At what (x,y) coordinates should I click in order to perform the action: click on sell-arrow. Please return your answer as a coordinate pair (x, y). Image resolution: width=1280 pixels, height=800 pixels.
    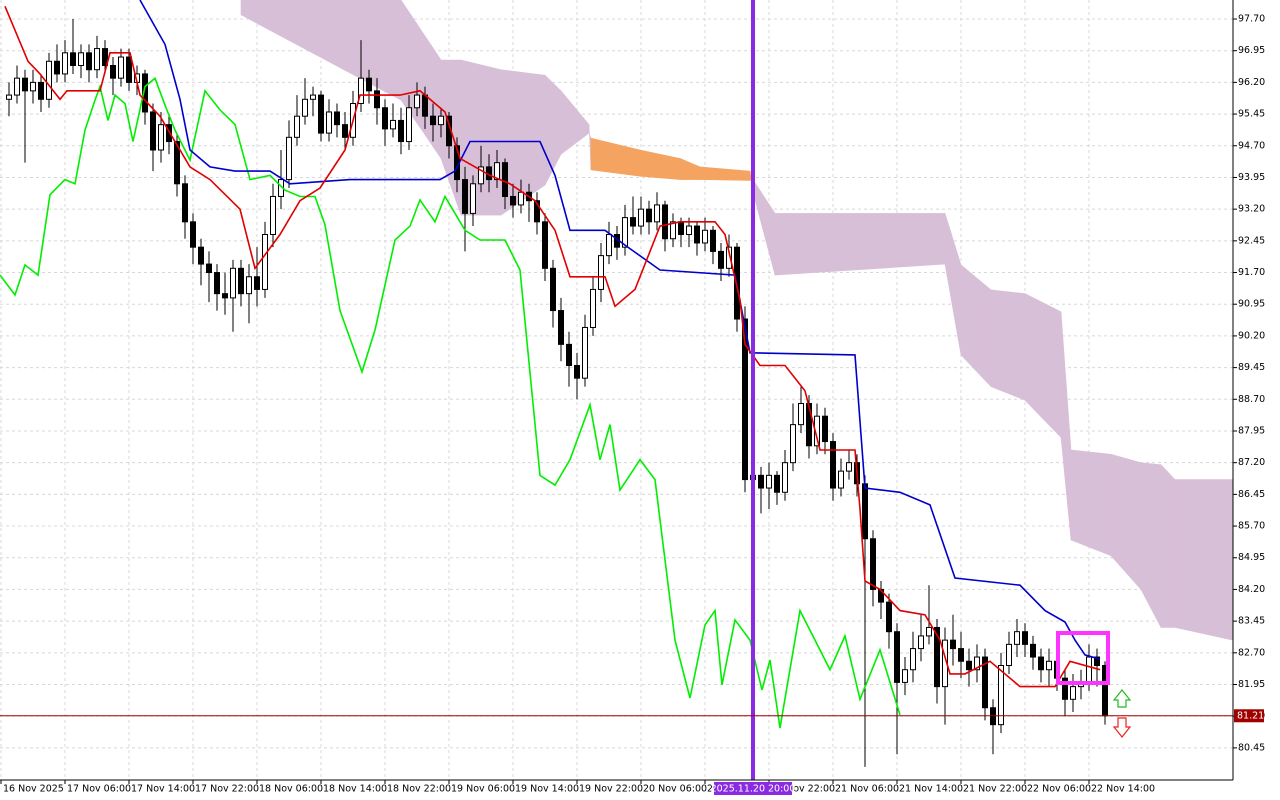
    Looking at the image, I should click on (1122, 727).